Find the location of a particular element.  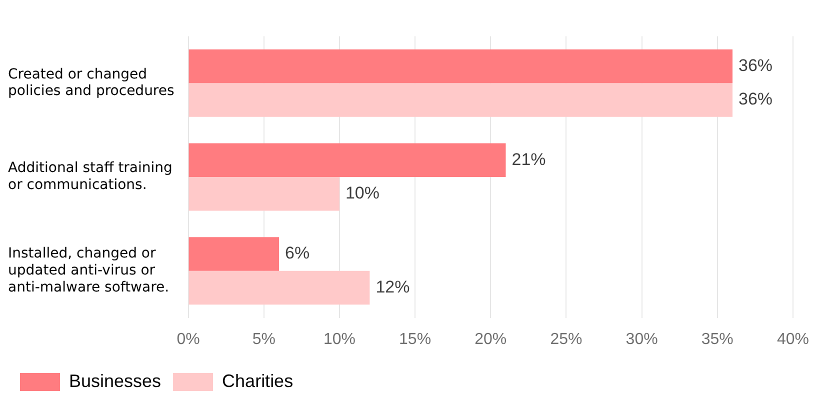

x-tick-label: 15% is located at coordinates (415, 339).